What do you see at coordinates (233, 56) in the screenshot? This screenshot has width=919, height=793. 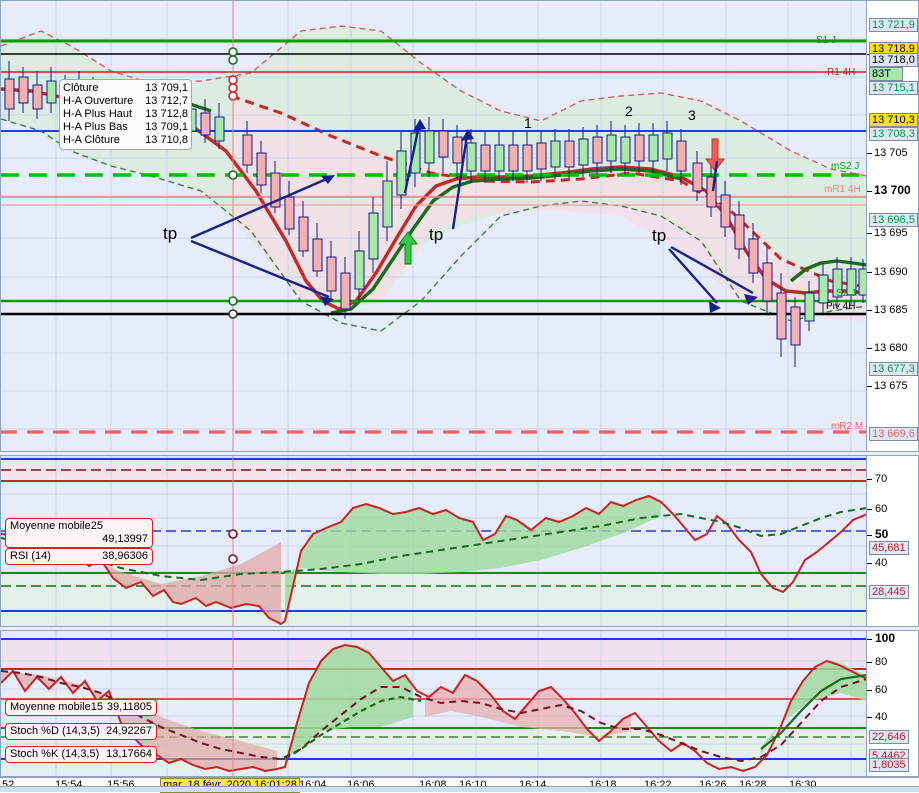 I see `crosshair-markers` at bounding box center [233, 56].